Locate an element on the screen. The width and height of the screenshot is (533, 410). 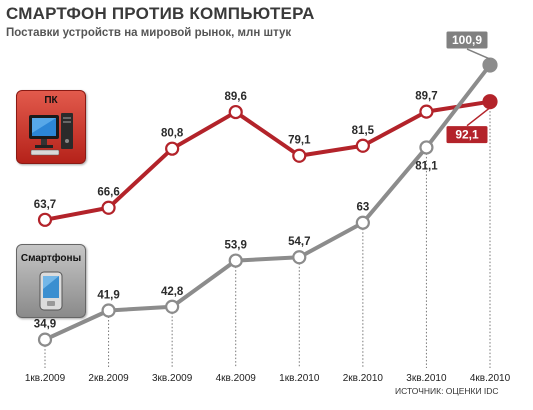
legend-phone: Смартфоны is located at coordinates (51, 281).